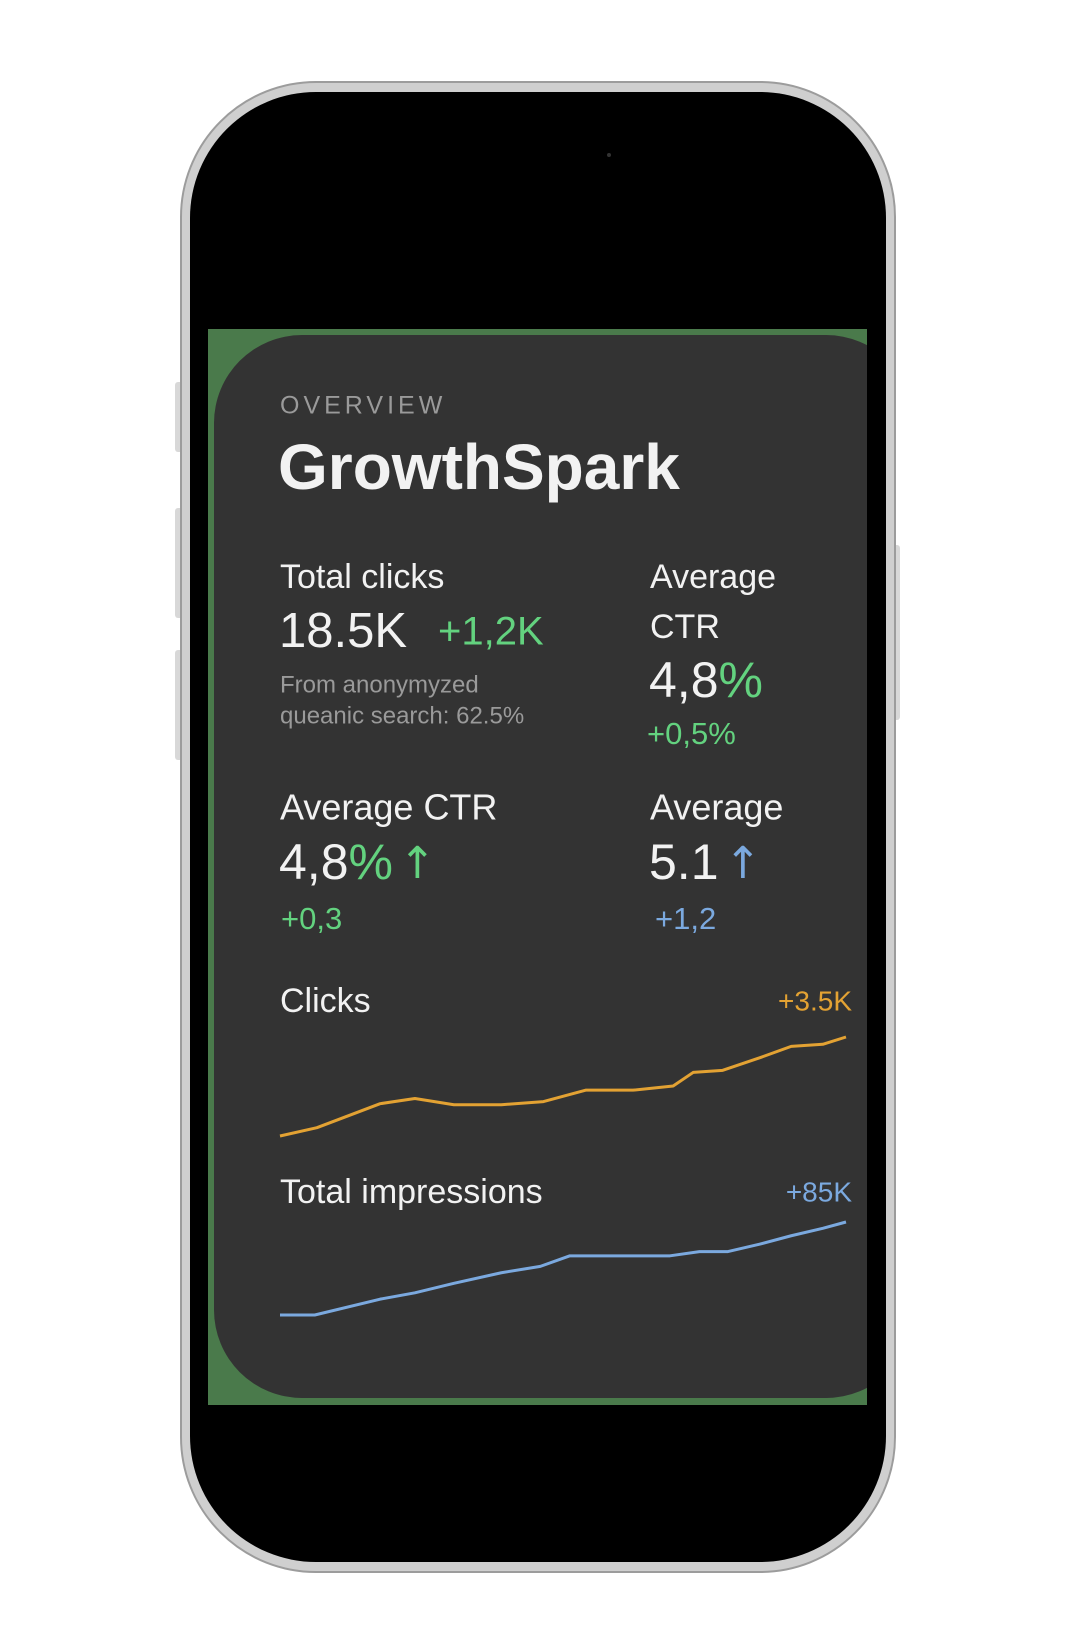 The image size is (1080, 1640). I want to click on metric-value-group: 5.1 ↑, so click(705, 862).